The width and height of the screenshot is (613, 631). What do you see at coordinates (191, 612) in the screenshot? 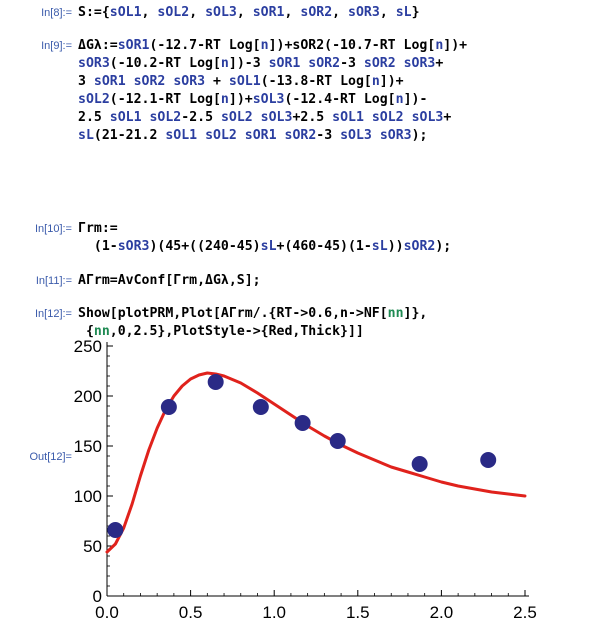
I see `x-tick-label: 0.5` at bounding box center [191, 612].